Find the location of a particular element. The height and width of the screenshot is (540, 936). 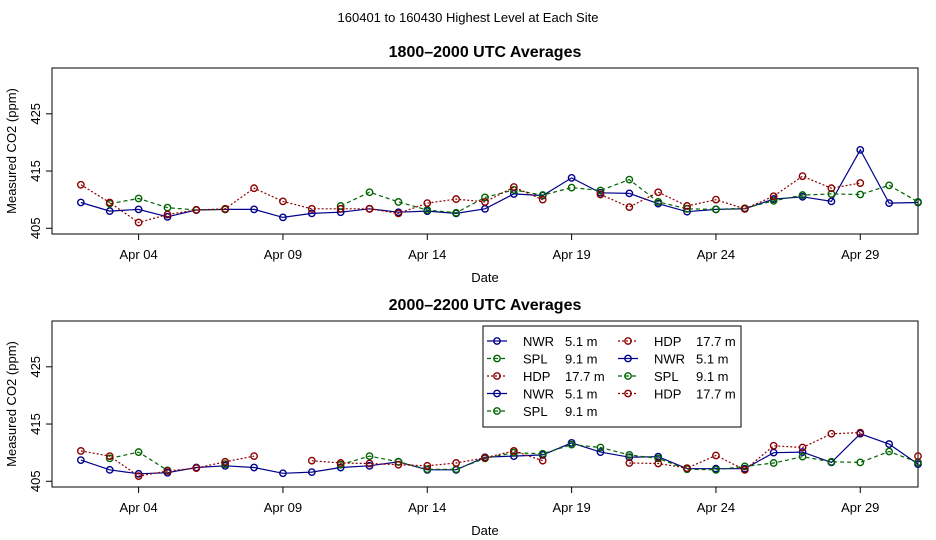

legend-height: 9.1 m is located at coordinates (581, 359).